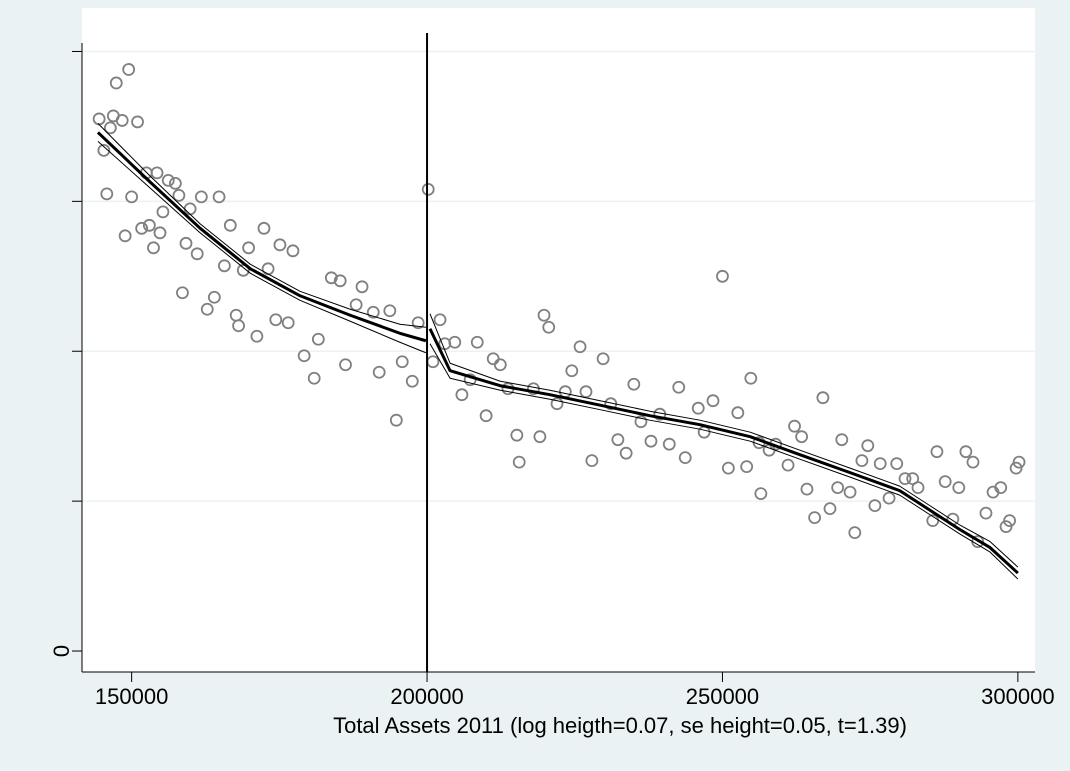 The width and height of the screenshot is (1070, 771). Describe the element at coordinates (131, 696) in the screenshot. I see `x-tick-label: 150000` at that location.